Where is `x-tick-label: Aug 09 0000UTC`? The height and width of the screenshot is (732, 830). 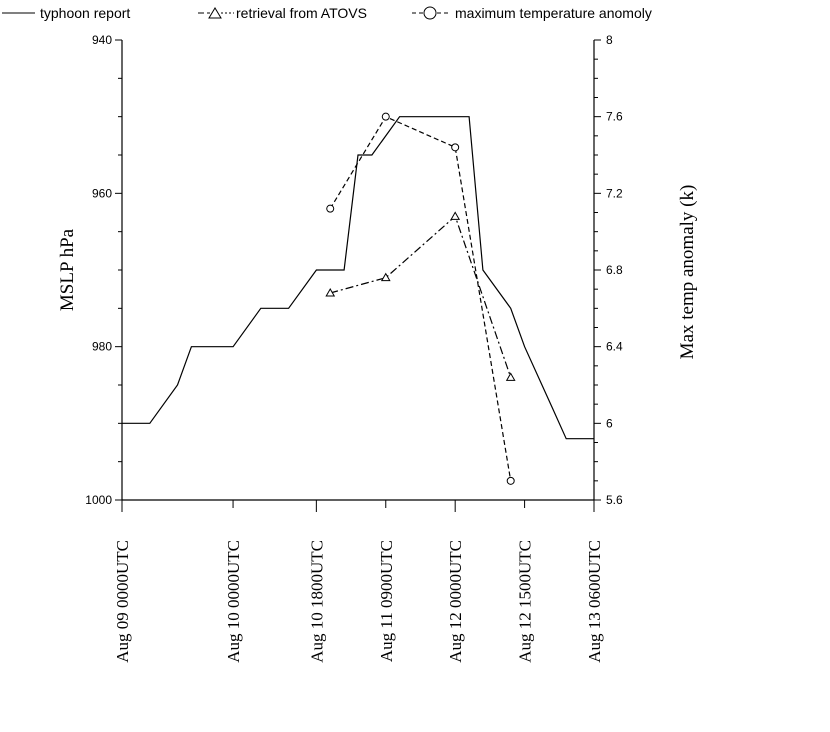
x-tick-label: Aug 09 0000UTC is located at coordinates (122, 601).